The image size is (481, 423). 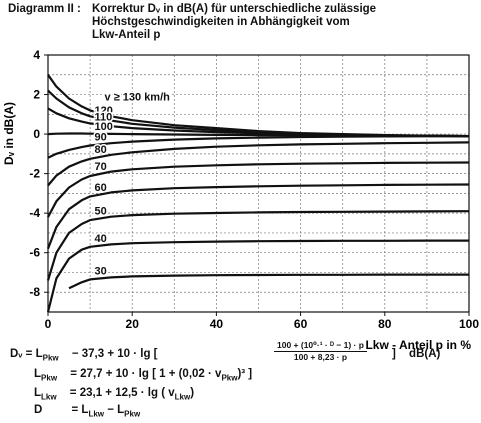 What do you see at coordinates (192, 393) in the screenshot?
I see `formula-llkw-end: )` at bounding box center [192, 393].